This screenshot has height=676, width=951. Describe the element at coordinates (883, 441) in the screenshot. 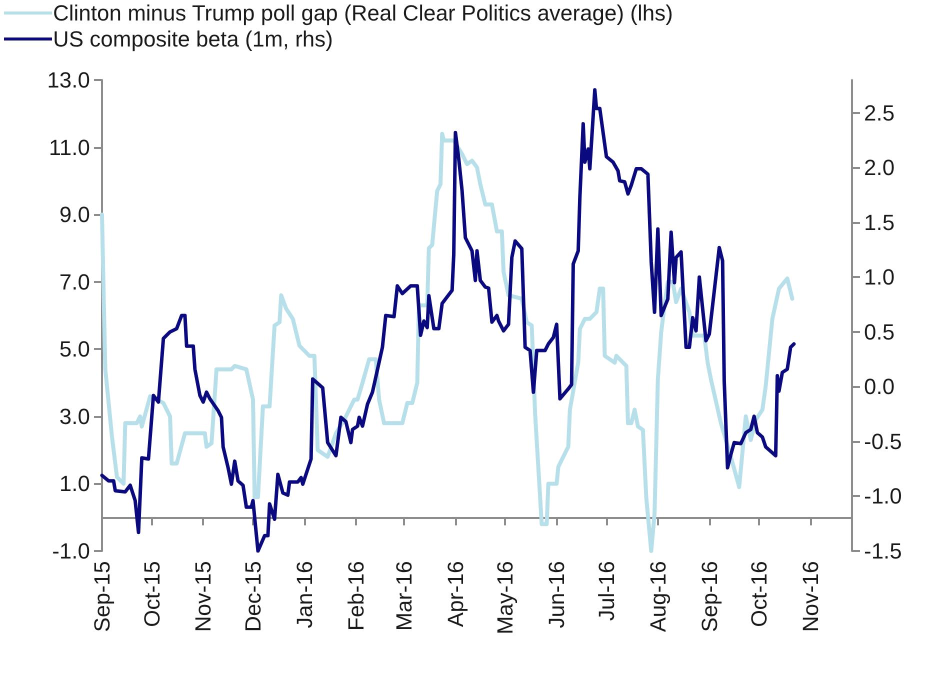

I see `y2-tick-label: -0.5` at that location.